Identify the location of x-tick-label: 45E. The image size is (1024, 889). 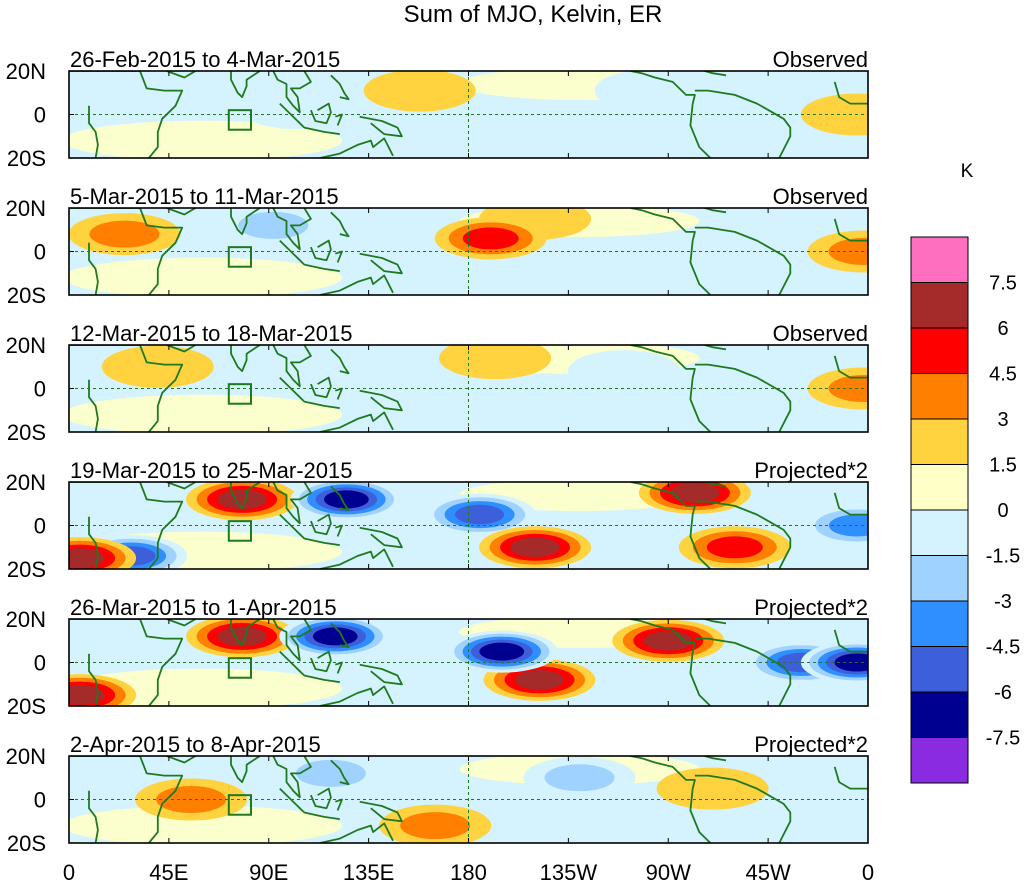
(168, 872).